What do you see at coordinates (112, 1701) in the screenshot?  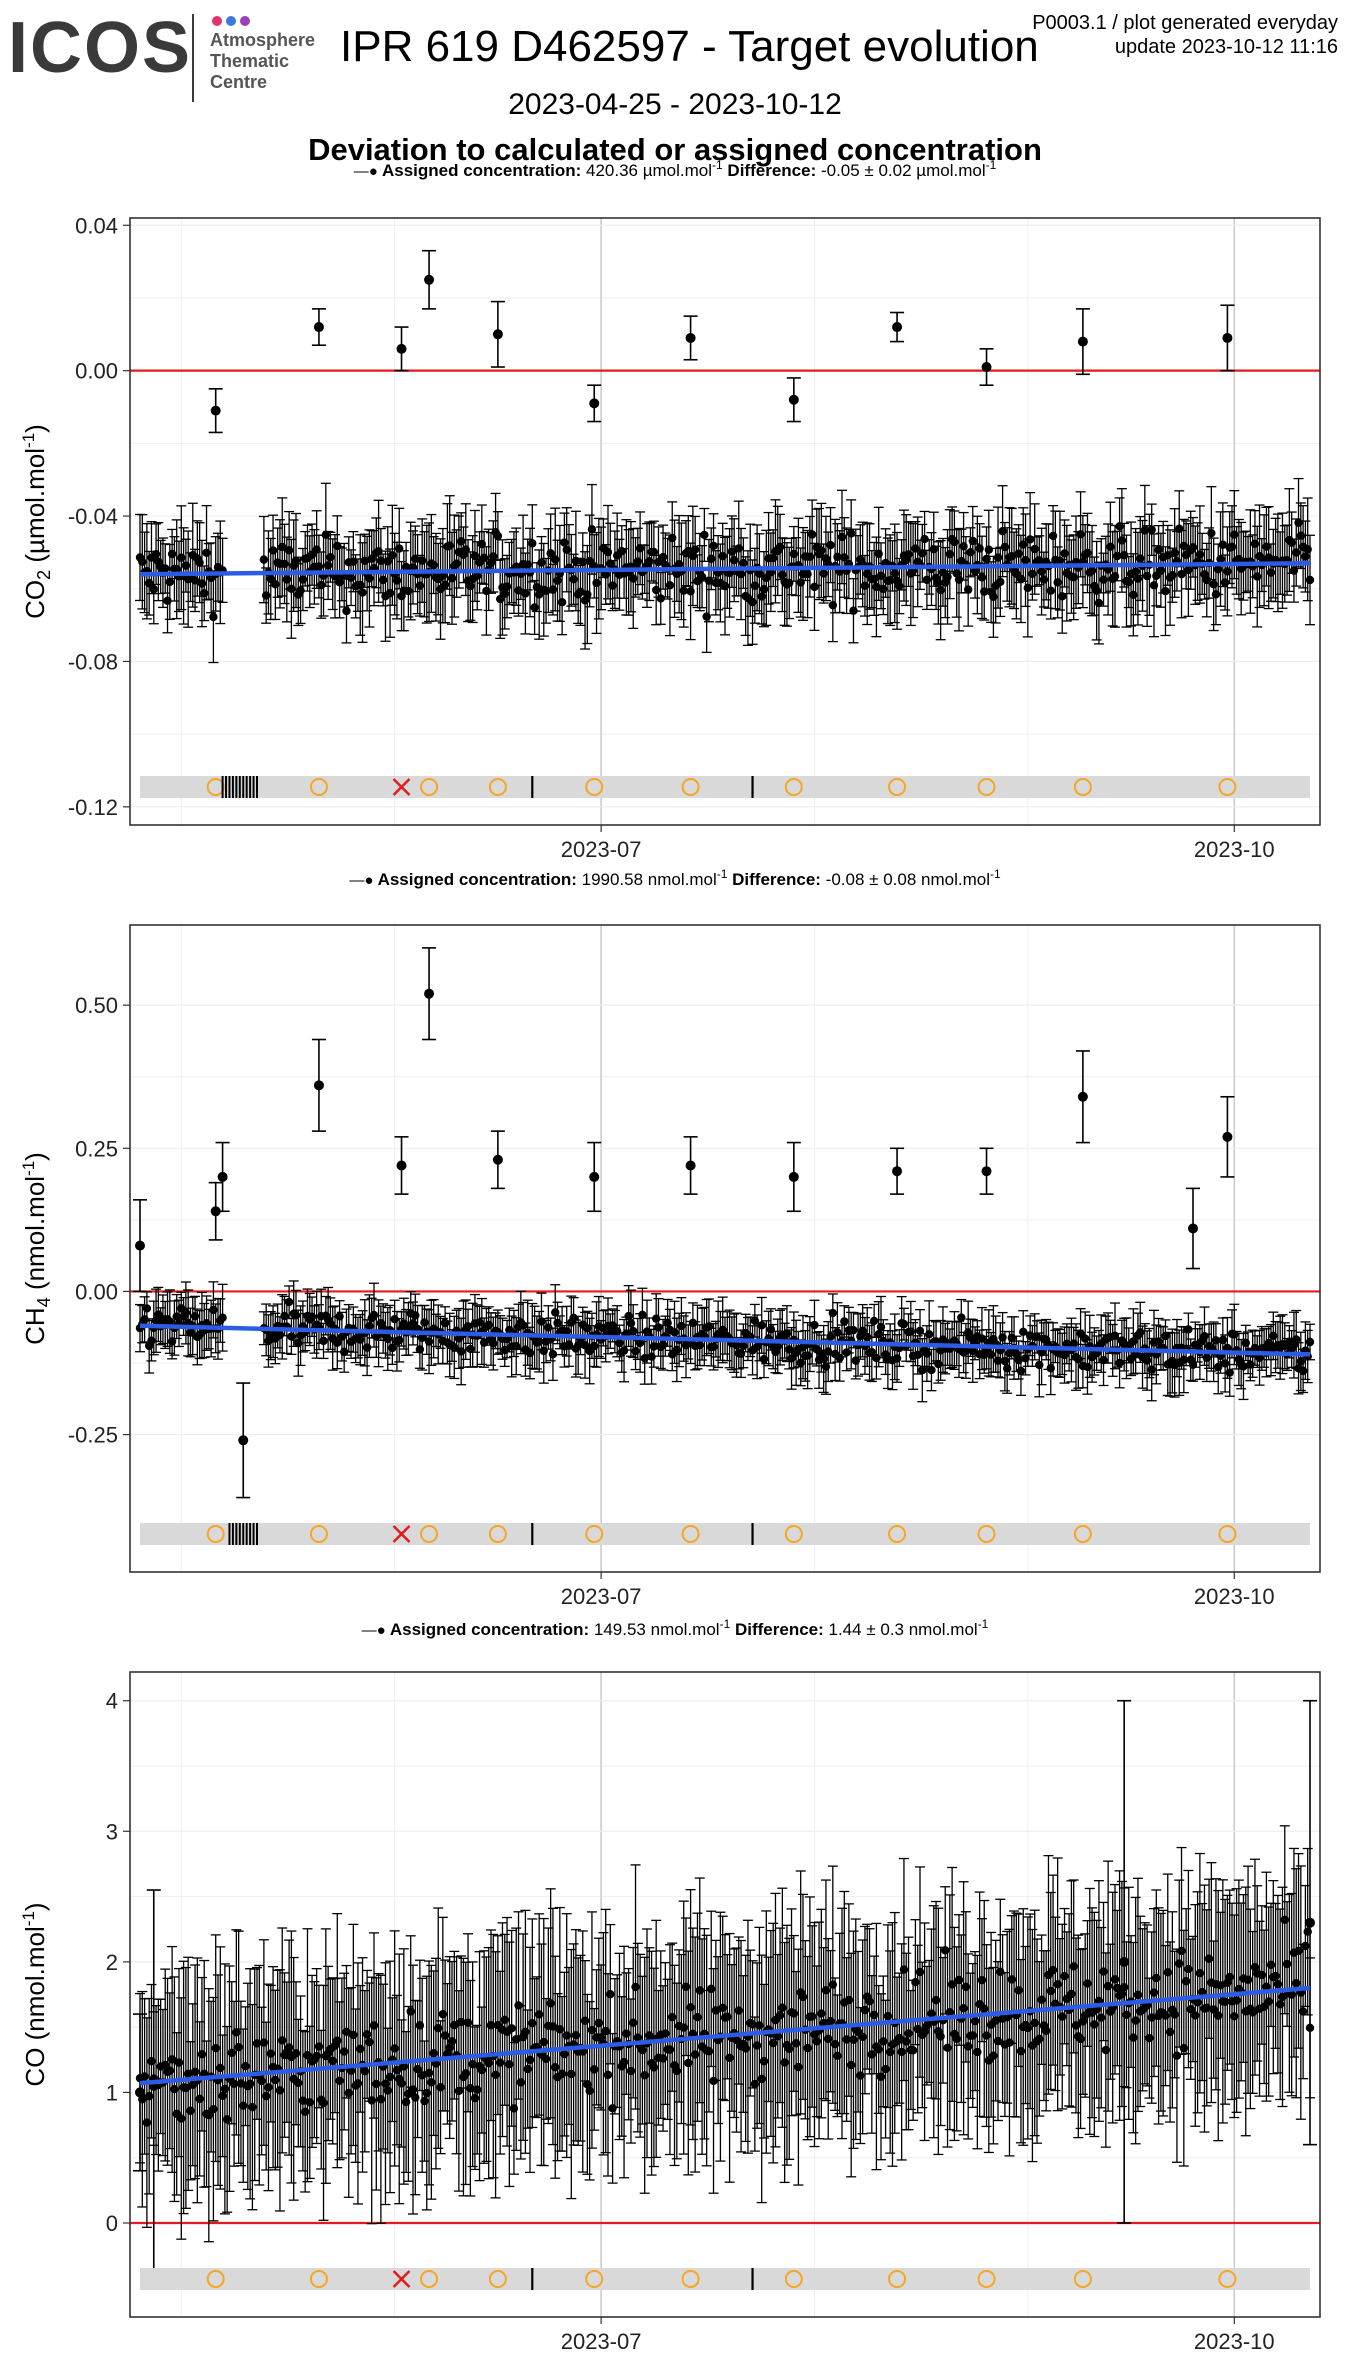 I see `y-tick-label: 4` at bounding box center [112, 1701].